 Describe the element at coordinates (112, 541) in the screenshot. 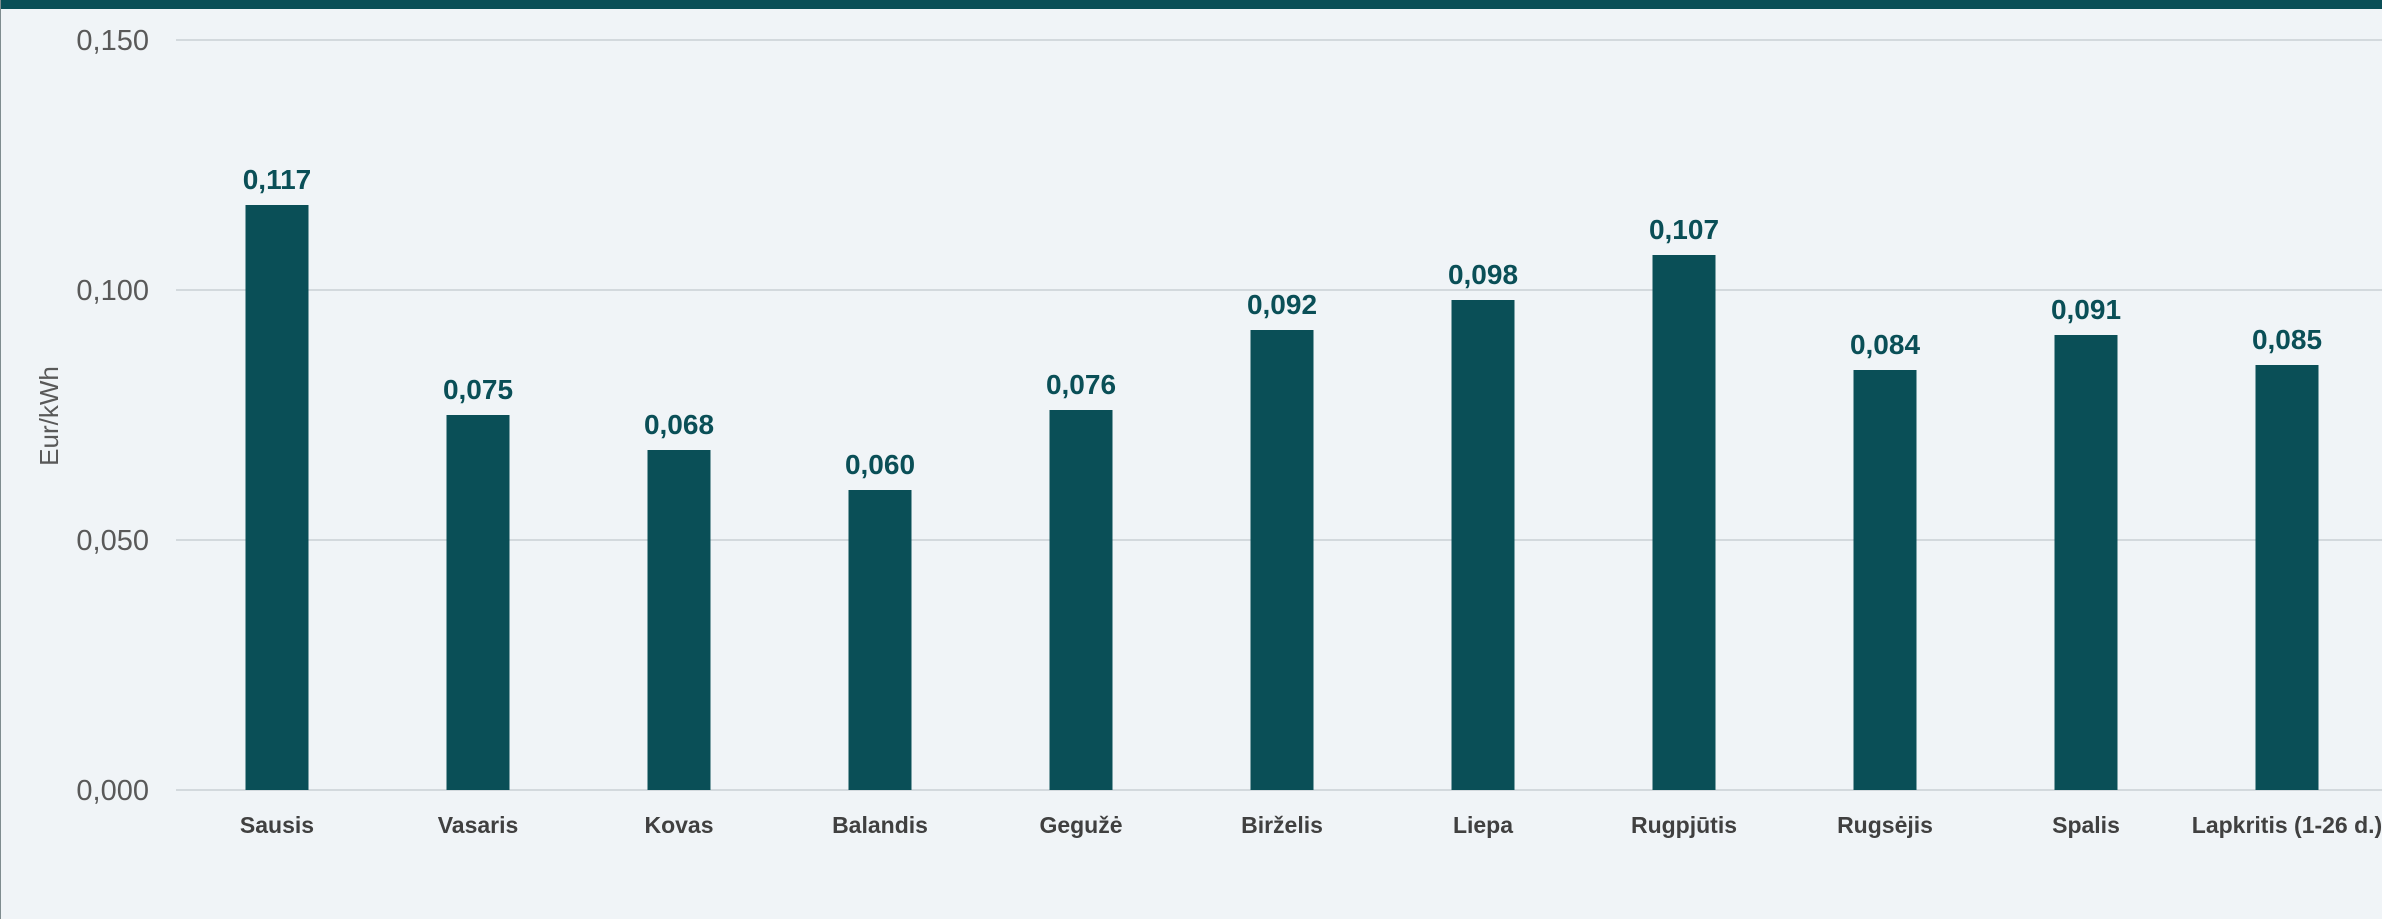

I see `y-tick-label: 0,050` at that location.